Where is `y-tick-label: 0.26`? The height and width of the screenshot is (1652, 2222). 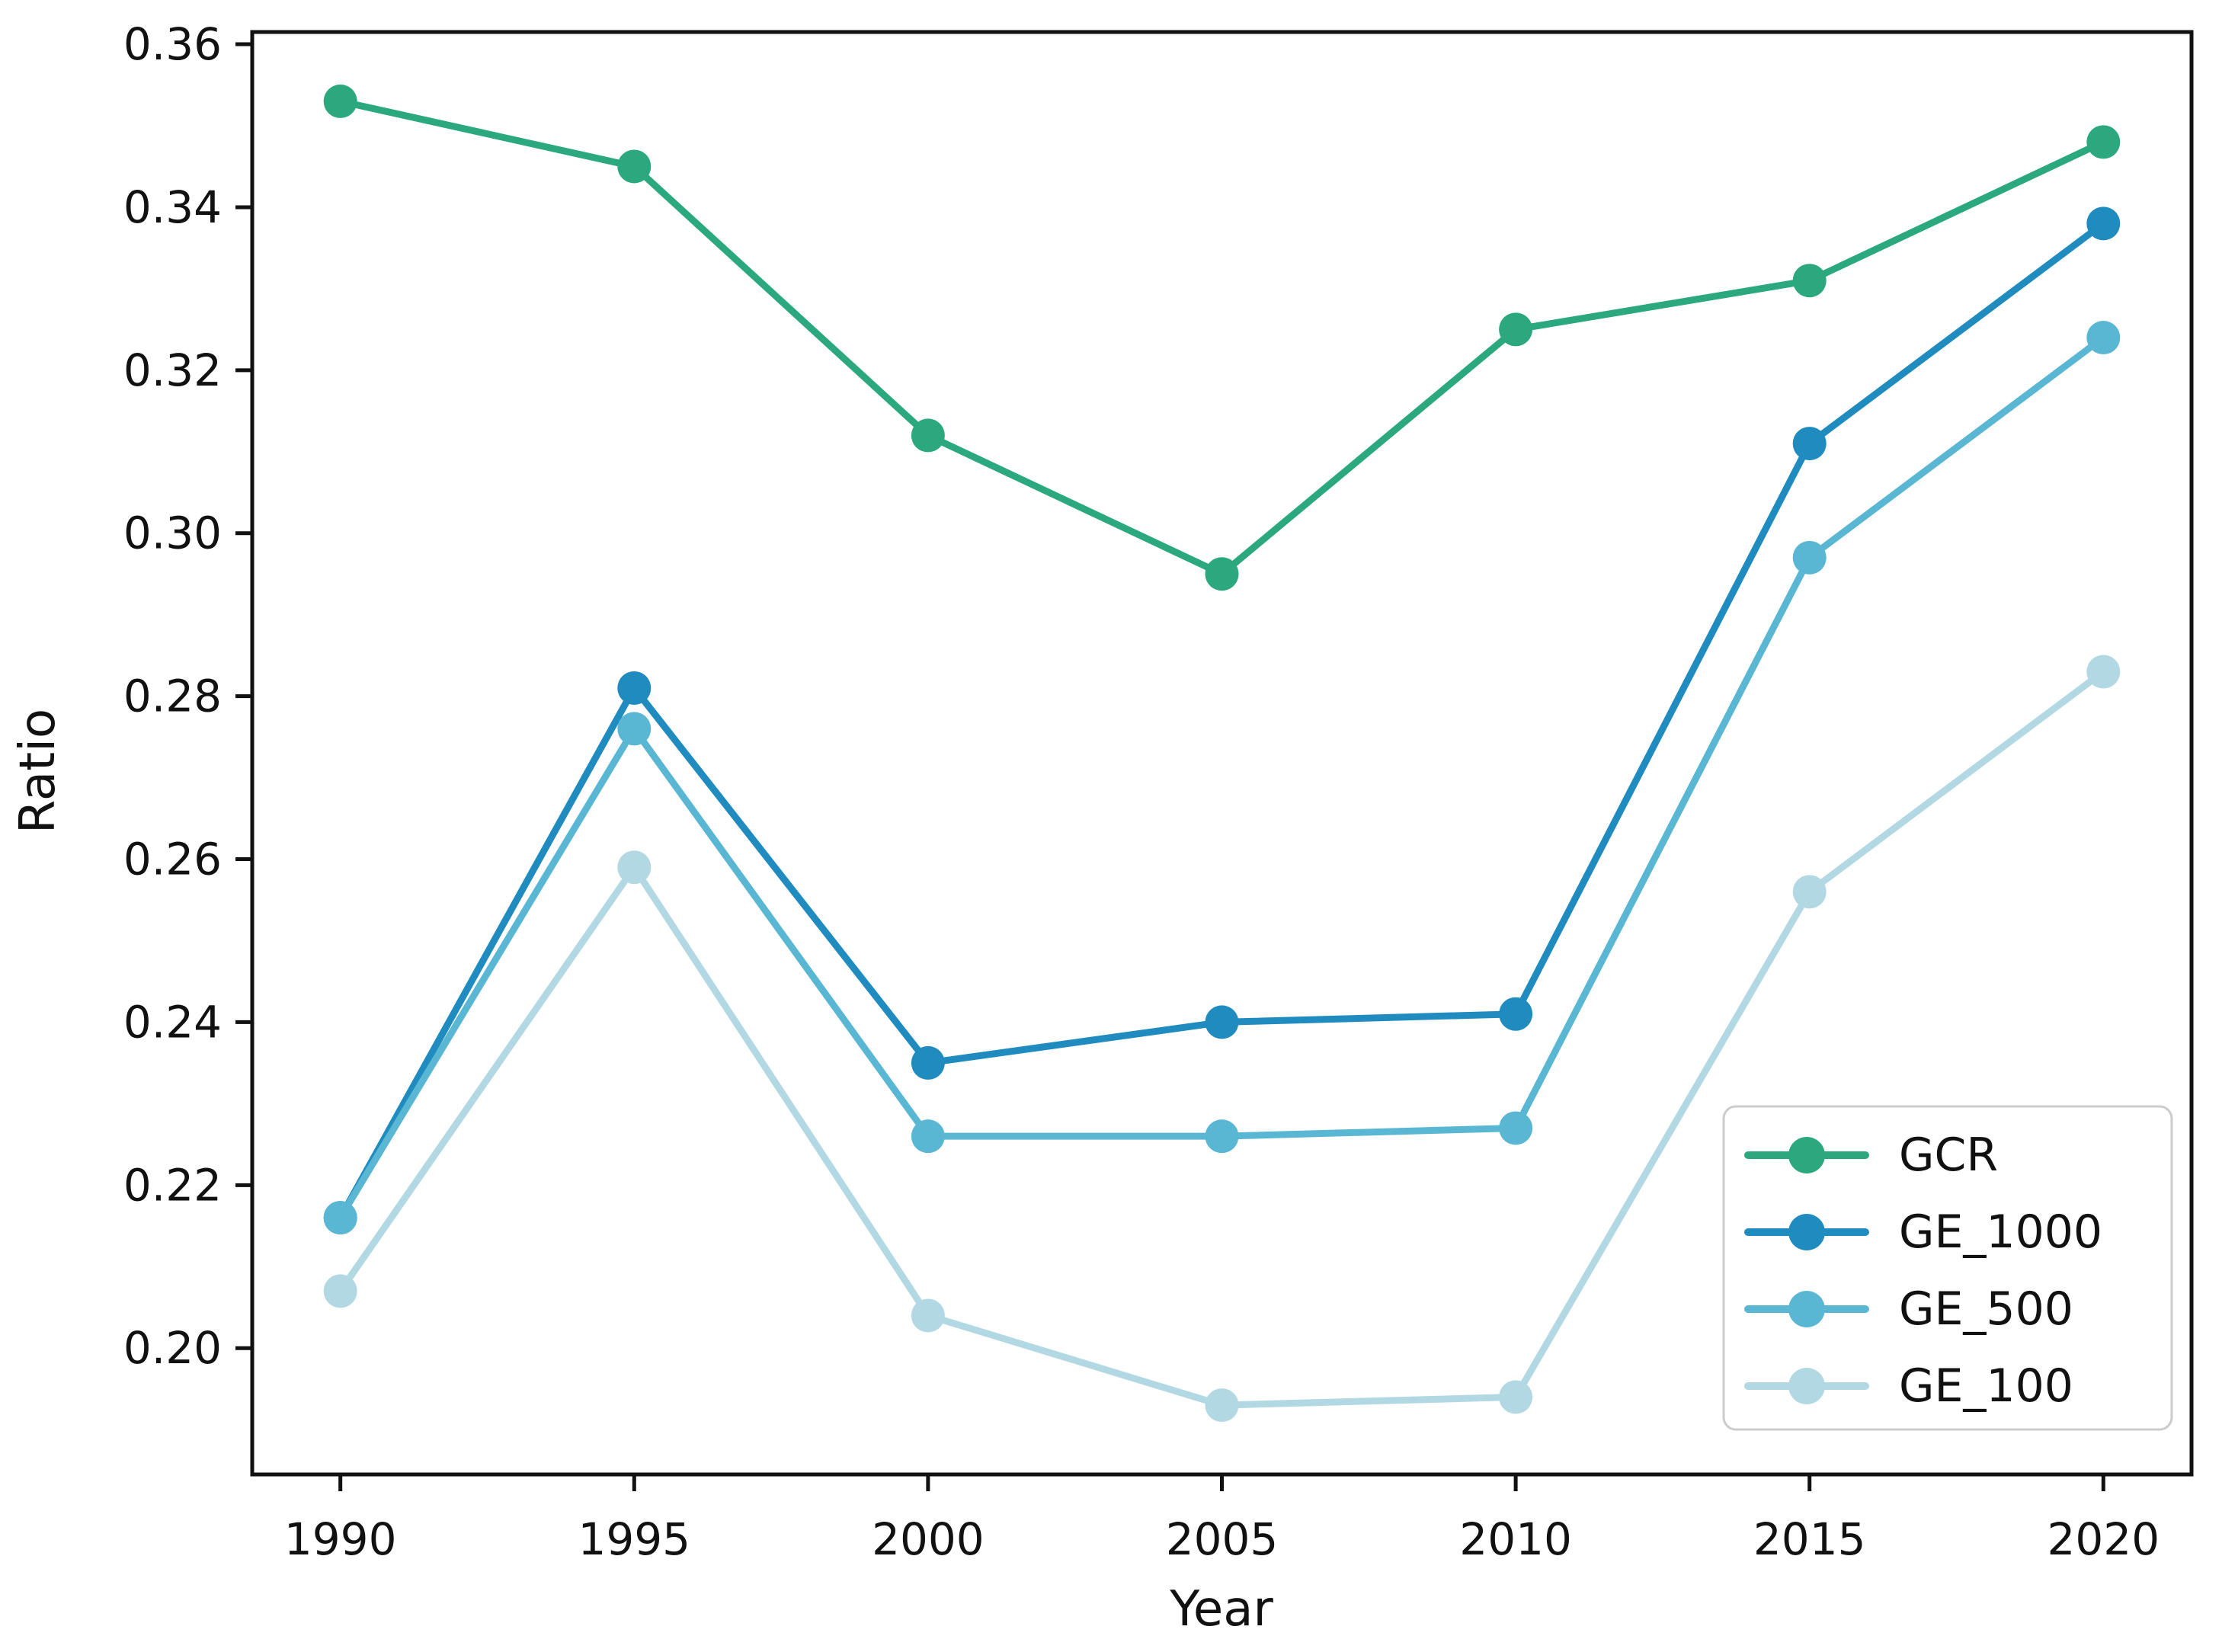
y-tick-label: 0.26 is located at coordinates (172, 859).